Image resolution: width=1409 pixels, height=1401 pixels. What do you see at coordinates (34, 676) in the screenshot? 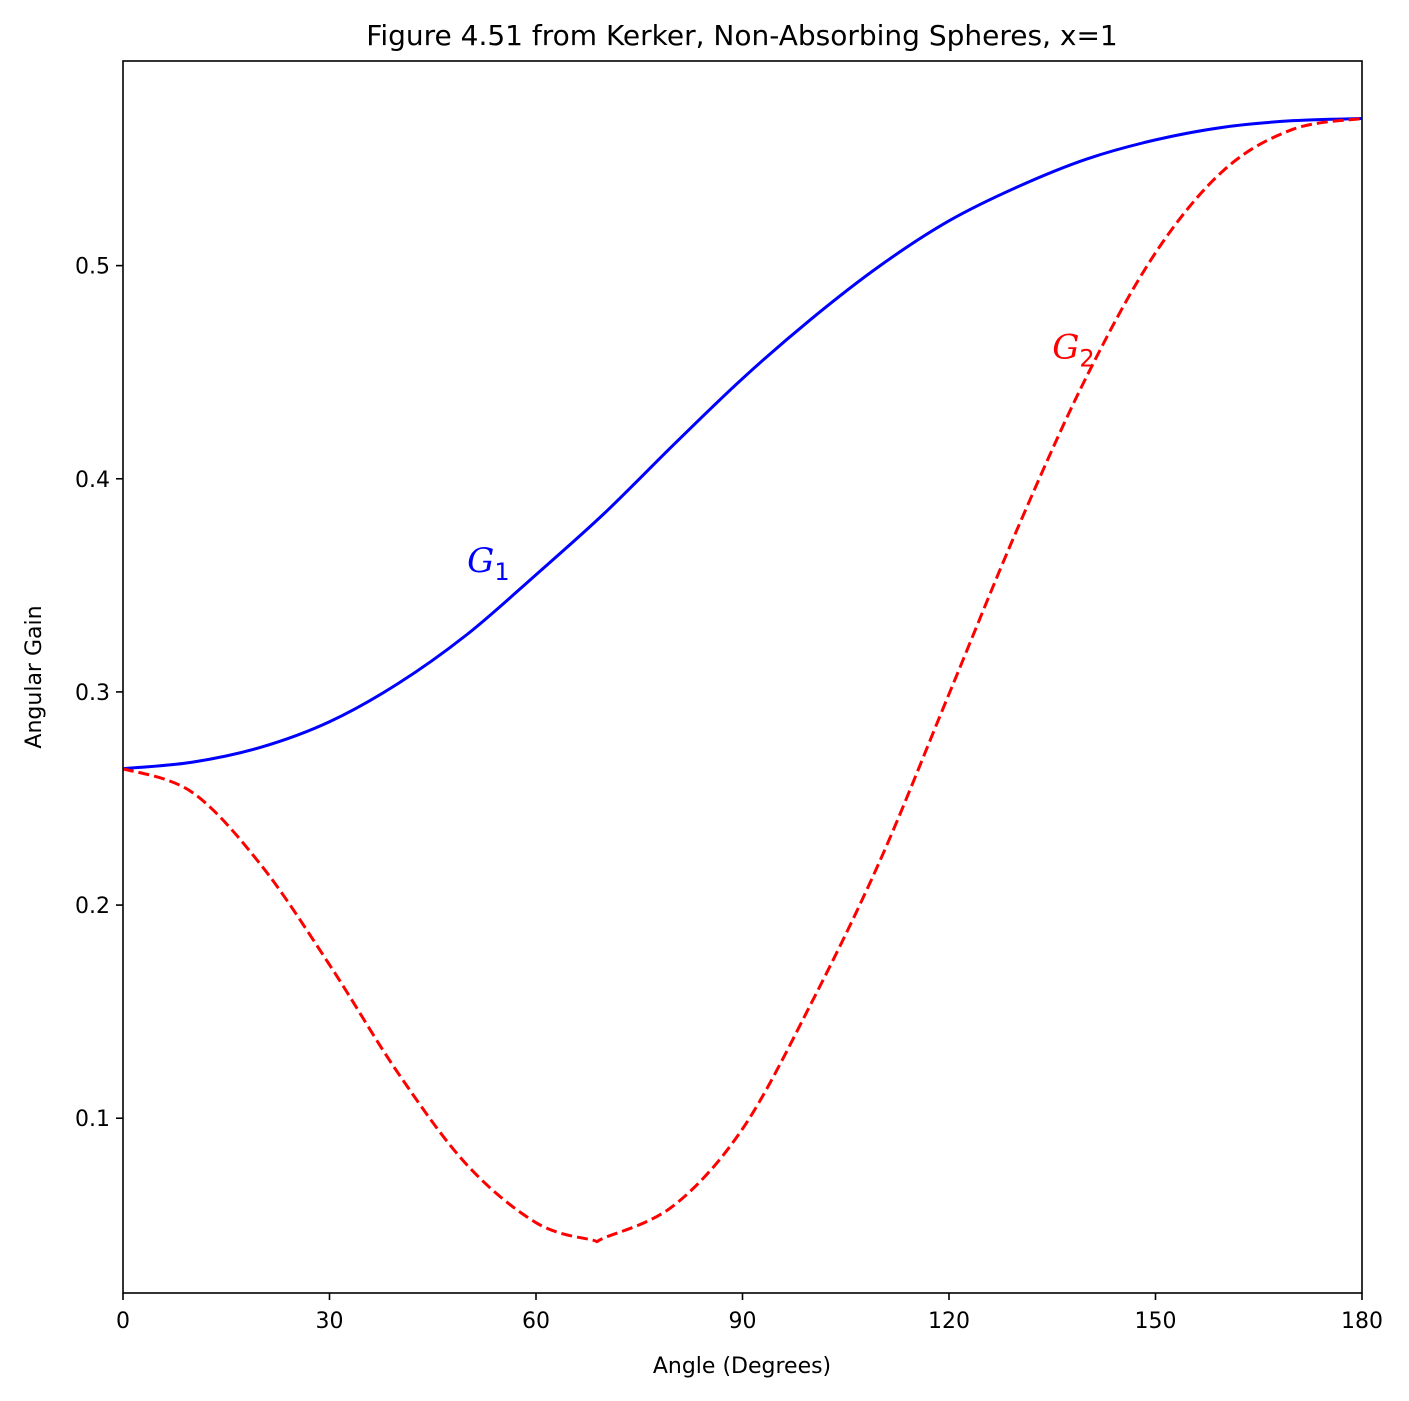
I see `y-axis-label: Angular Gain` at bounding box center [34, 676].